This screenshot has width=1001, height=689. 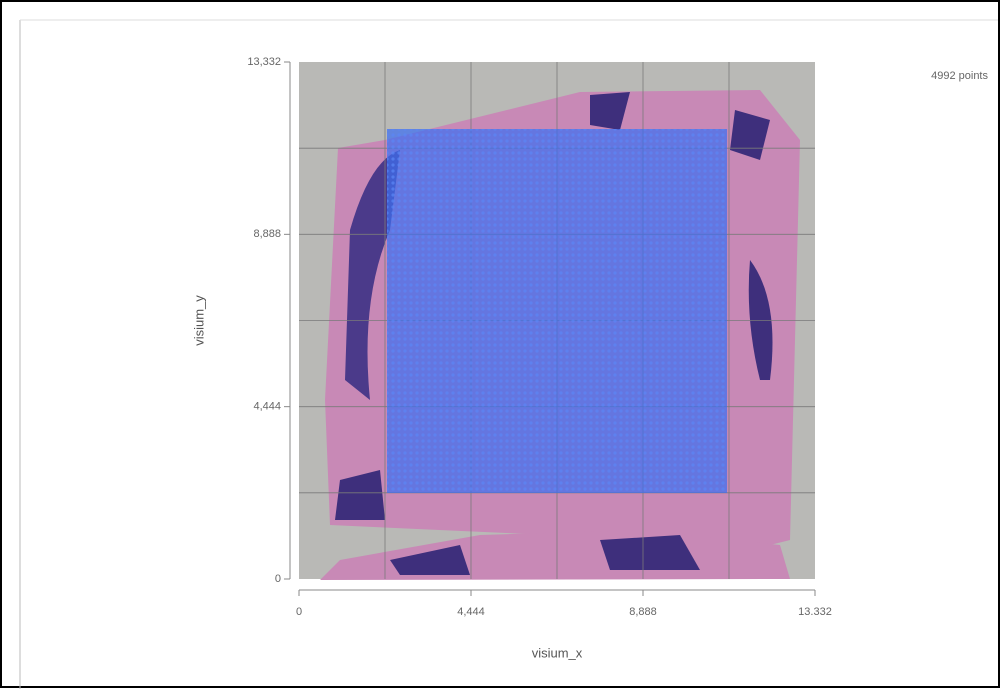 What do you see at coordinates (557, 652) in the screenshot?
I see `x-axis-title: visium_x` at bounding box center [557, 652].